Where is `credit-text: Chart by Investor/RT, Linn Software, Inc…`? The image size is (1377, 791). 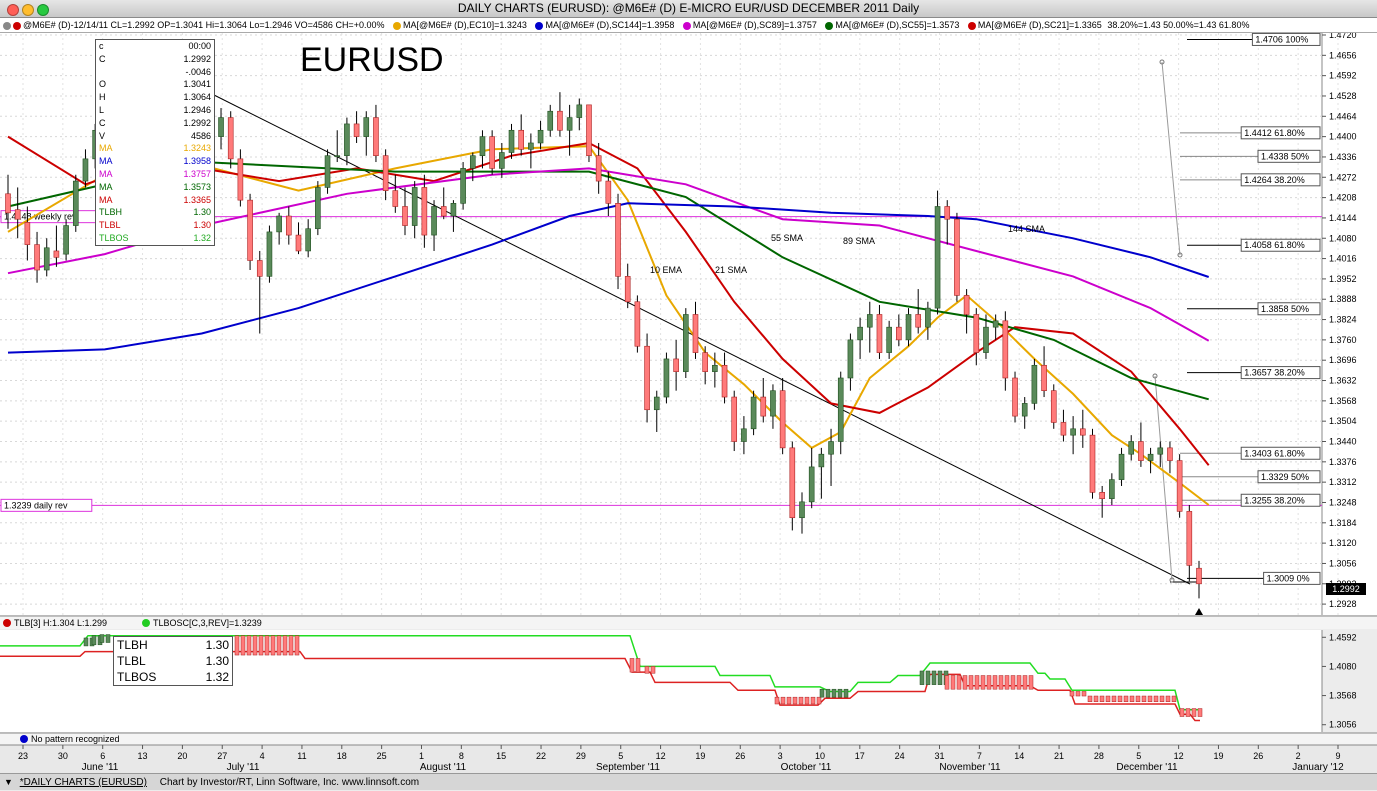
credit-text: Chart by Investor/RT, Linn Software, Inc… is located at coordinates (289, 782).